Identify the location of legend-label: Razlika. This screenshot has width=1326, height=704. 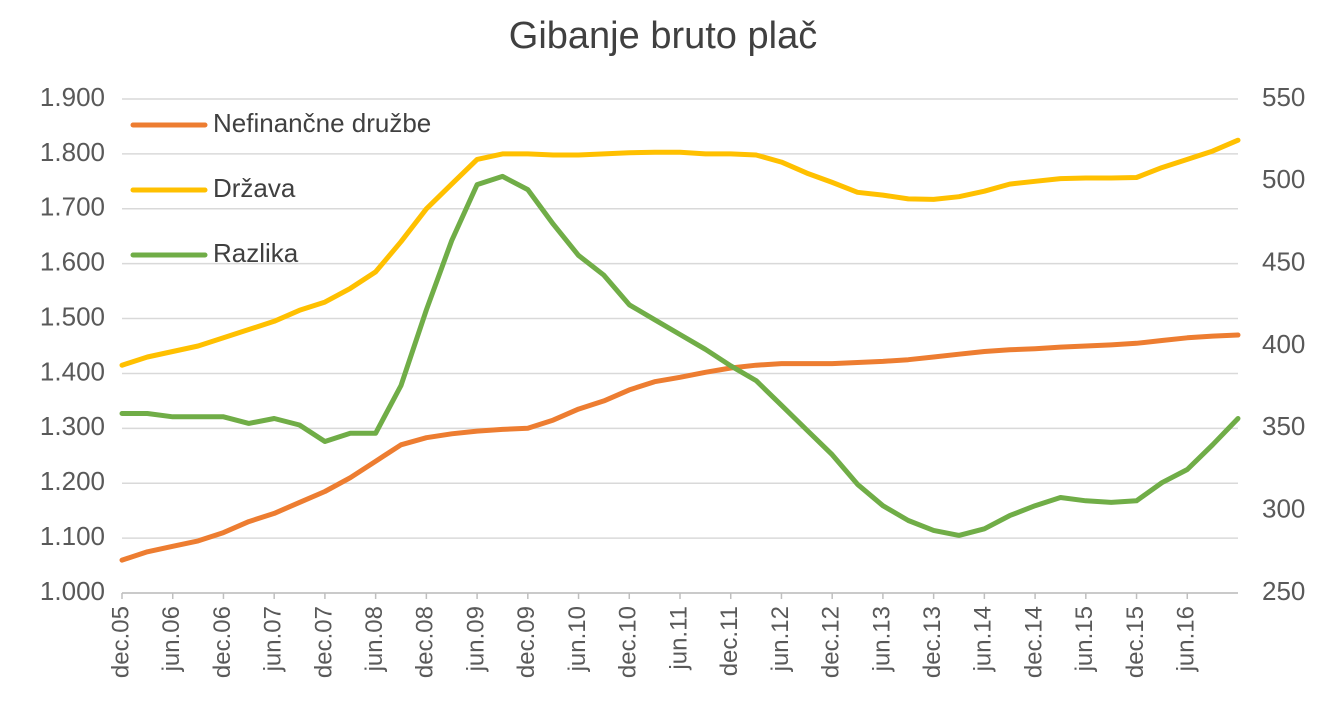
(256, 253).